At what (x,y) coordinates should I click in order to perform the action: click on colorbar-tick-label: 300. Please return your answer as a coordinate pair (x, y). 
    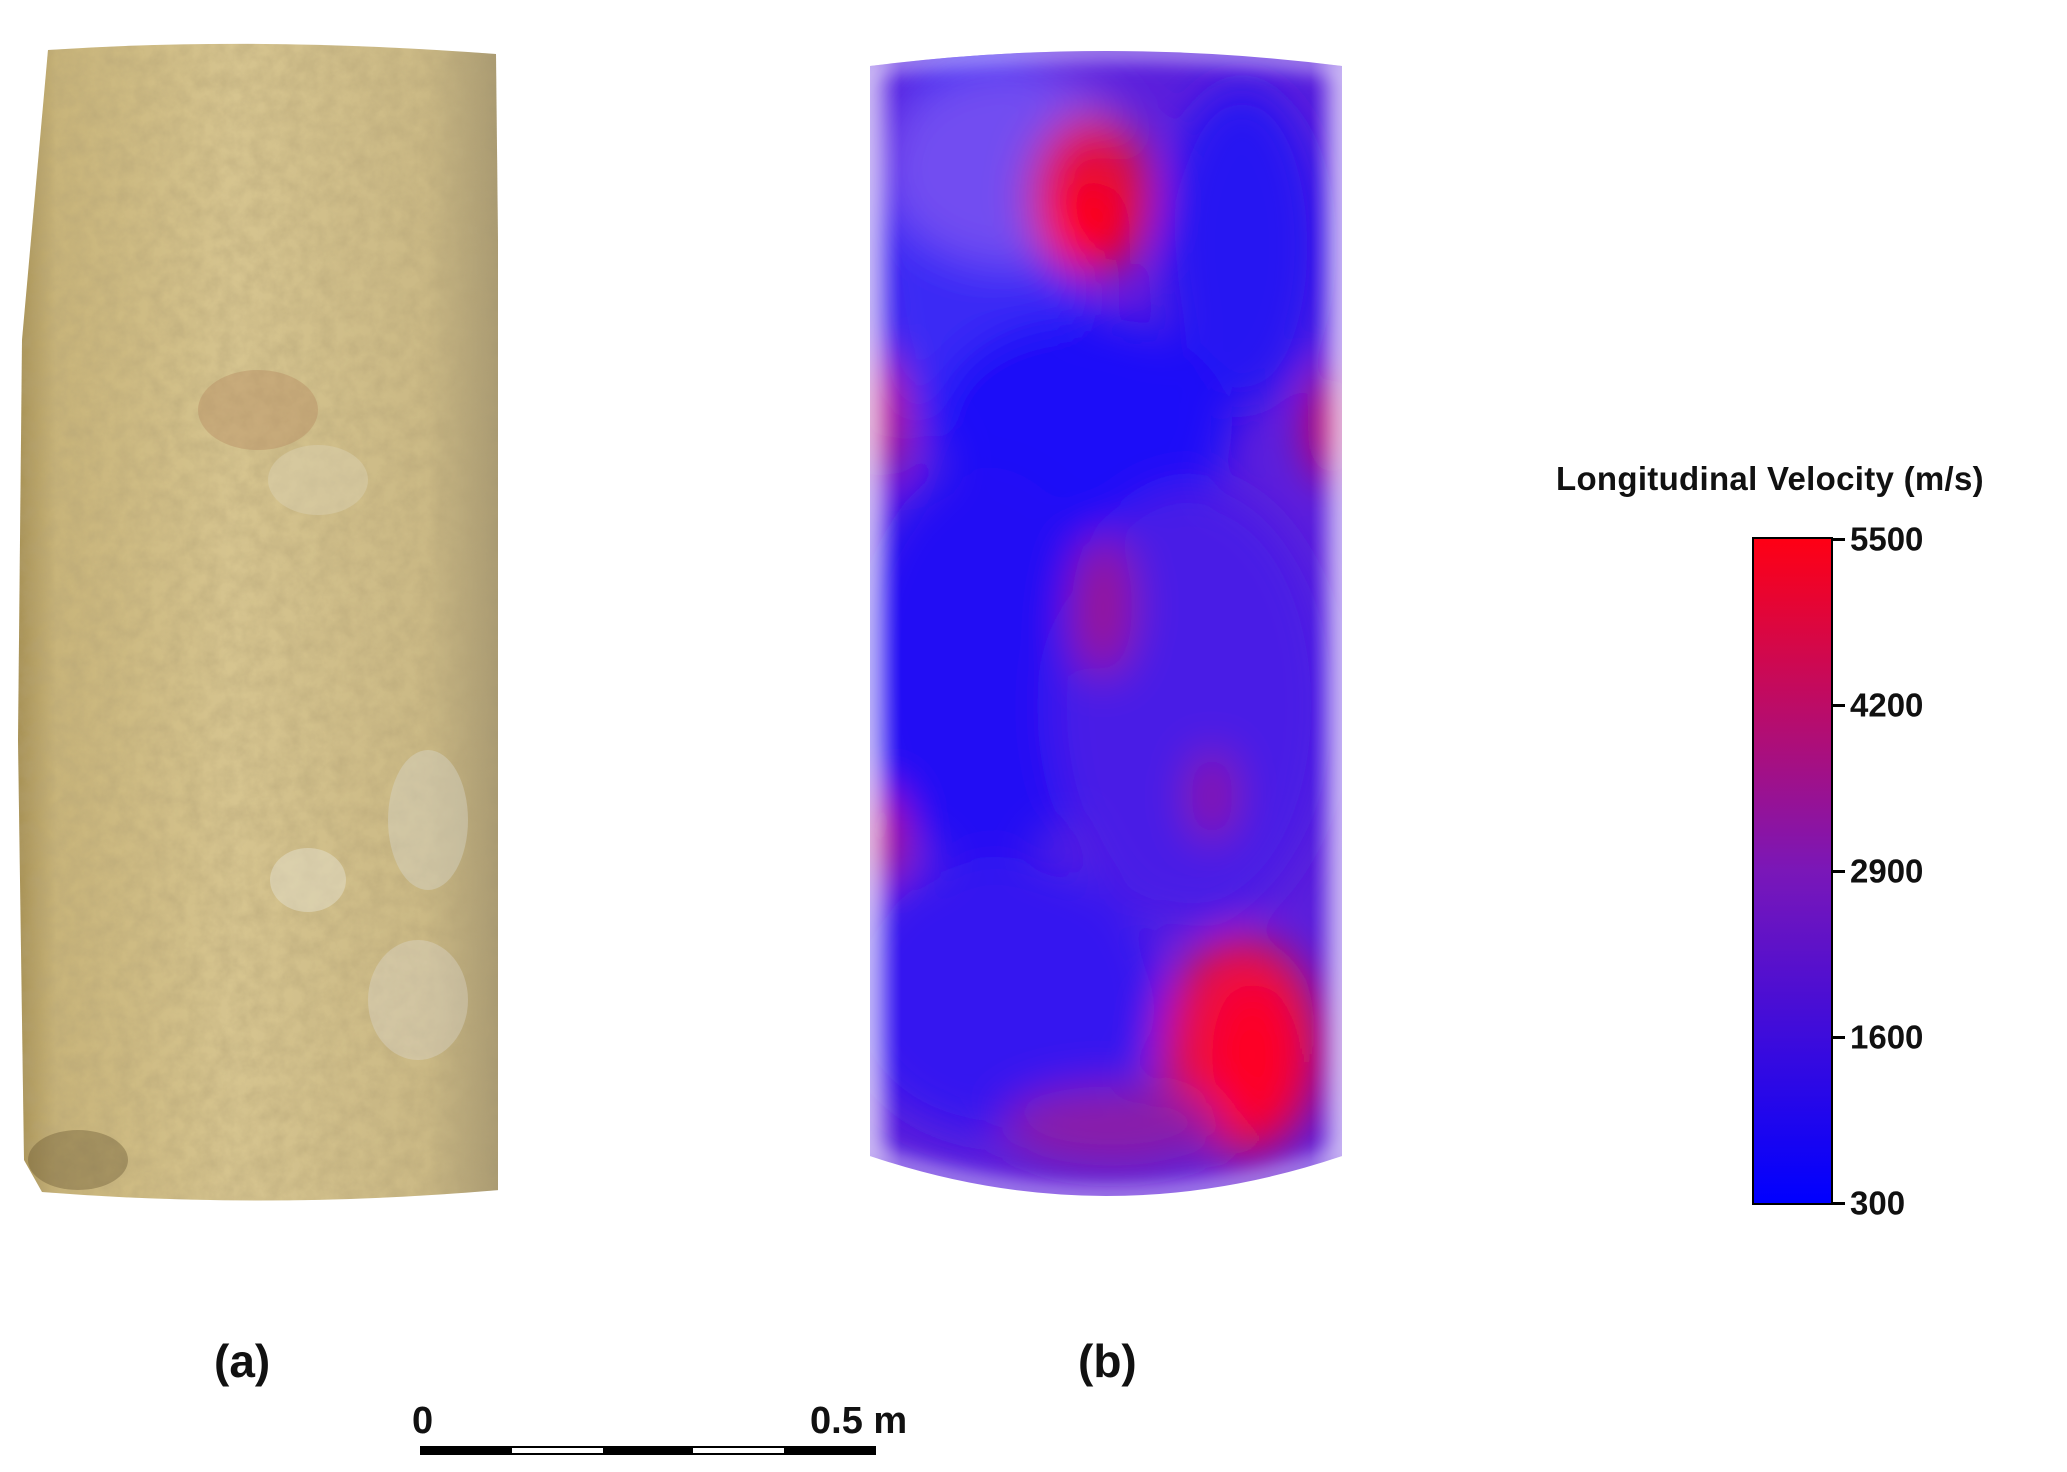
    Looking at the image, I should click on (1878, 1203).